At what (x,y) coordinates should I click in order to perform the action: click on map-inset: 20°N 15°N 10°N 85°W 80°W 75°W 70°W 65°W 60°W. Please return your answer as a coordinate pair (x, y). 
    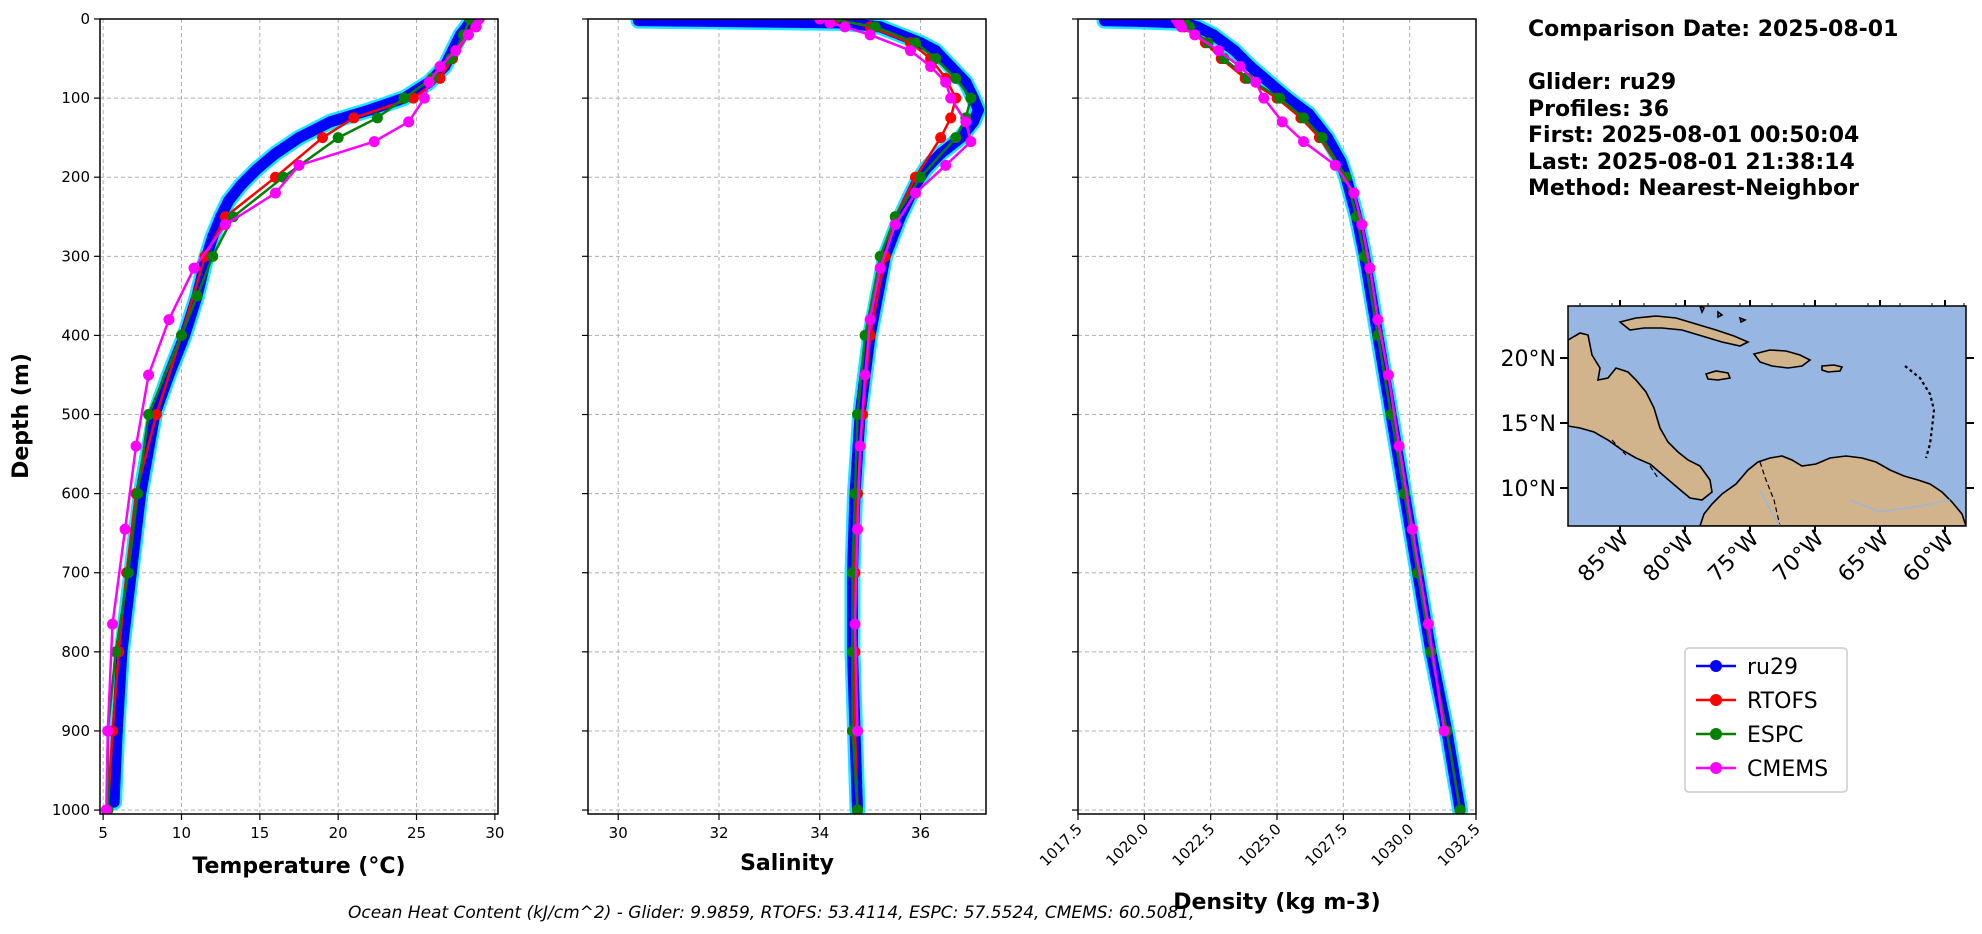
    Looking at the image, I should click on (1737, 443).